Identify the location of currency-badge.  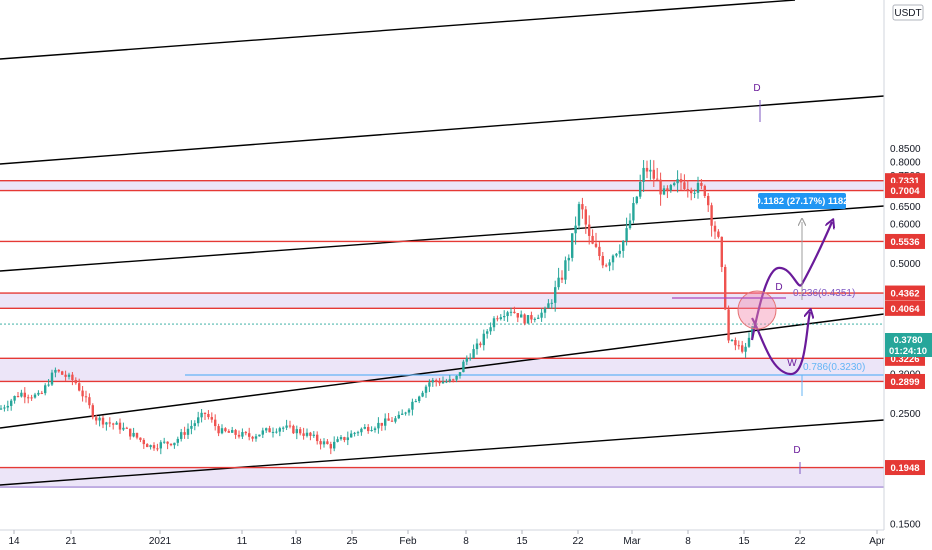
(908, 12).